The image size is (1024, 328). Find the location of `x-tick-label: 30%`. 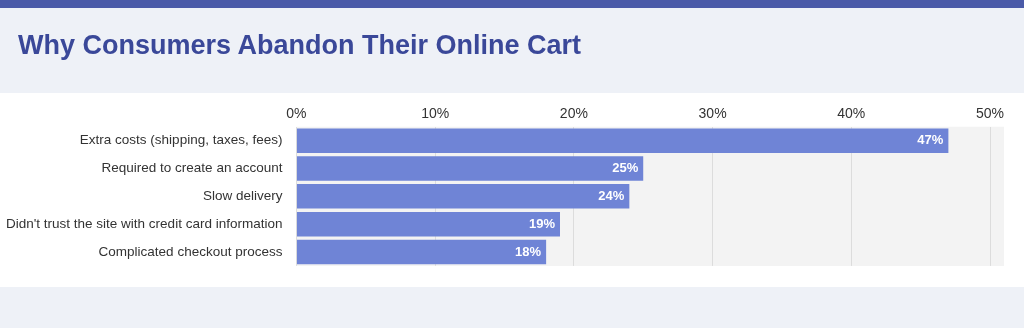

x-tick-label: 30% is located at coordinates (712, 113).